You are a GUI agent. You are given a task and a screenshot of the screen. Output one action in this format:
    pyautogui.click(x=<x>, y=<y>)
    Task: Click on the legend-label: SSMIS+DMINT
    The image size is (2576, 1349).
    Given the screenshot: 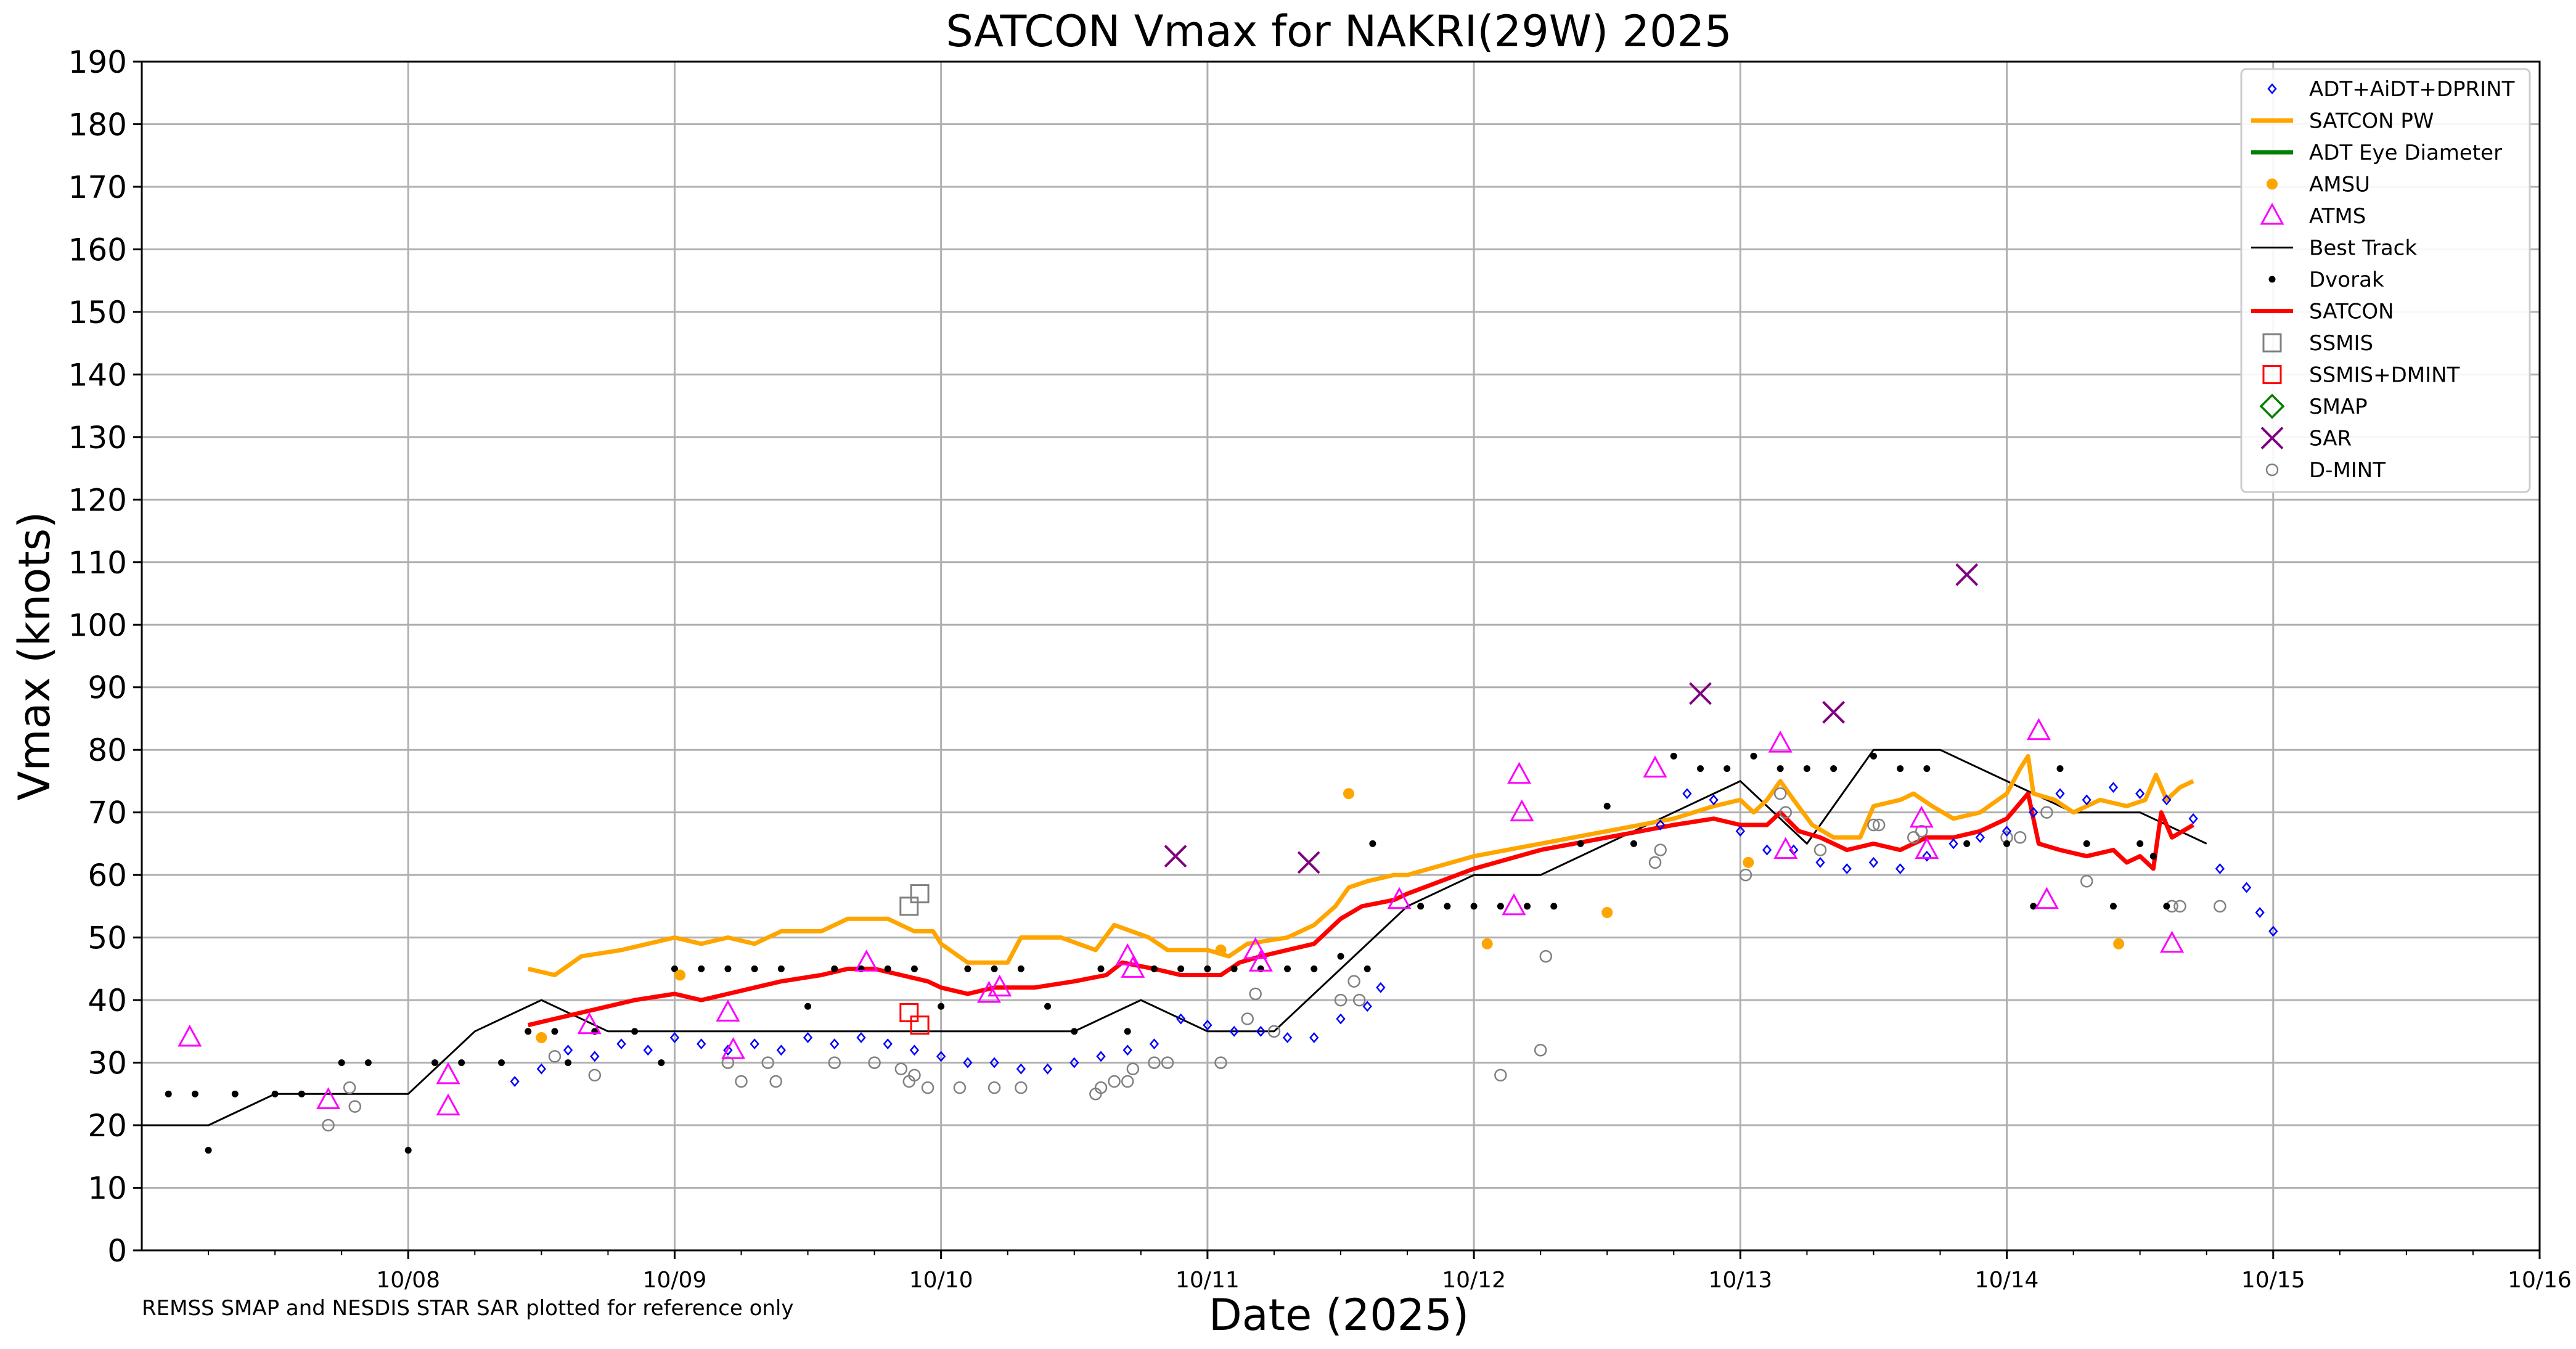 What is the action you would take?
    pyautogui.click(x=2384, y=375)
    